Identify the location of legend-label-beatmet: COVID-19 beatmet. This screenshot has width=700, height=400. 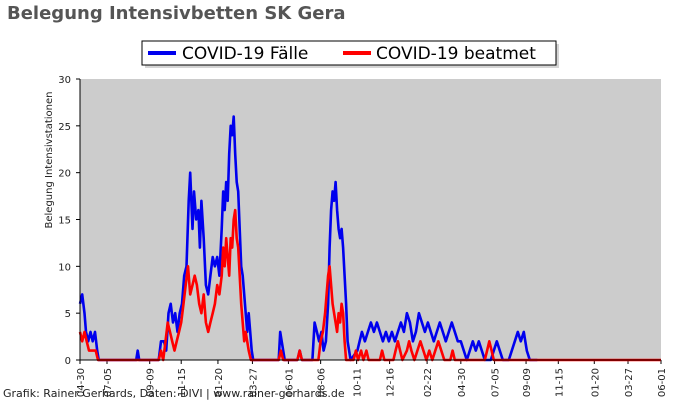
(456, 54).